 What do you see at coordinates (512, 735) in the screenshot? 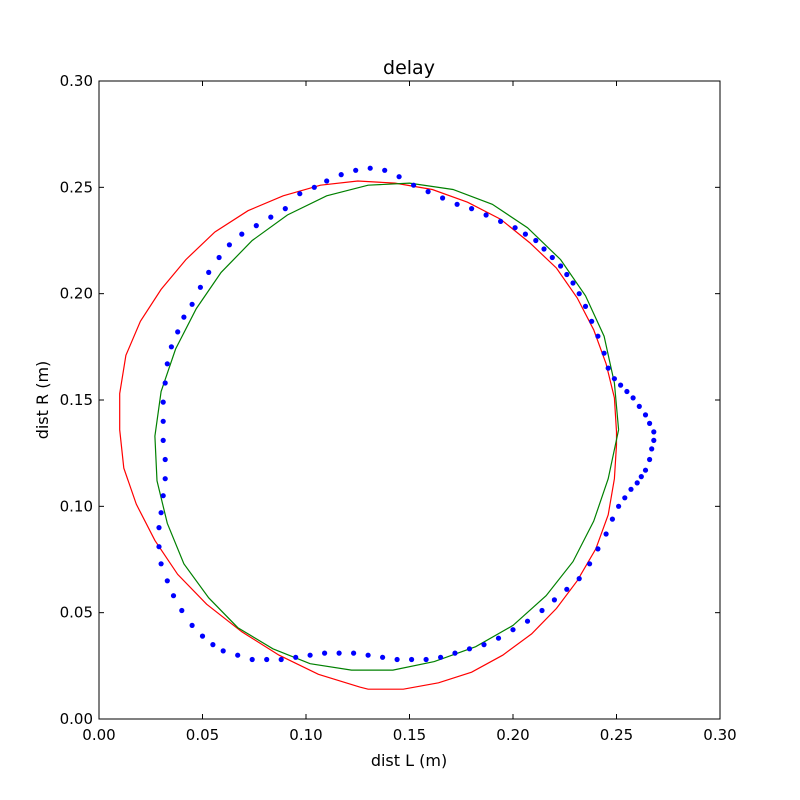
I see `x-tick-label-4: 0.20` at bounding box center [512, 735].